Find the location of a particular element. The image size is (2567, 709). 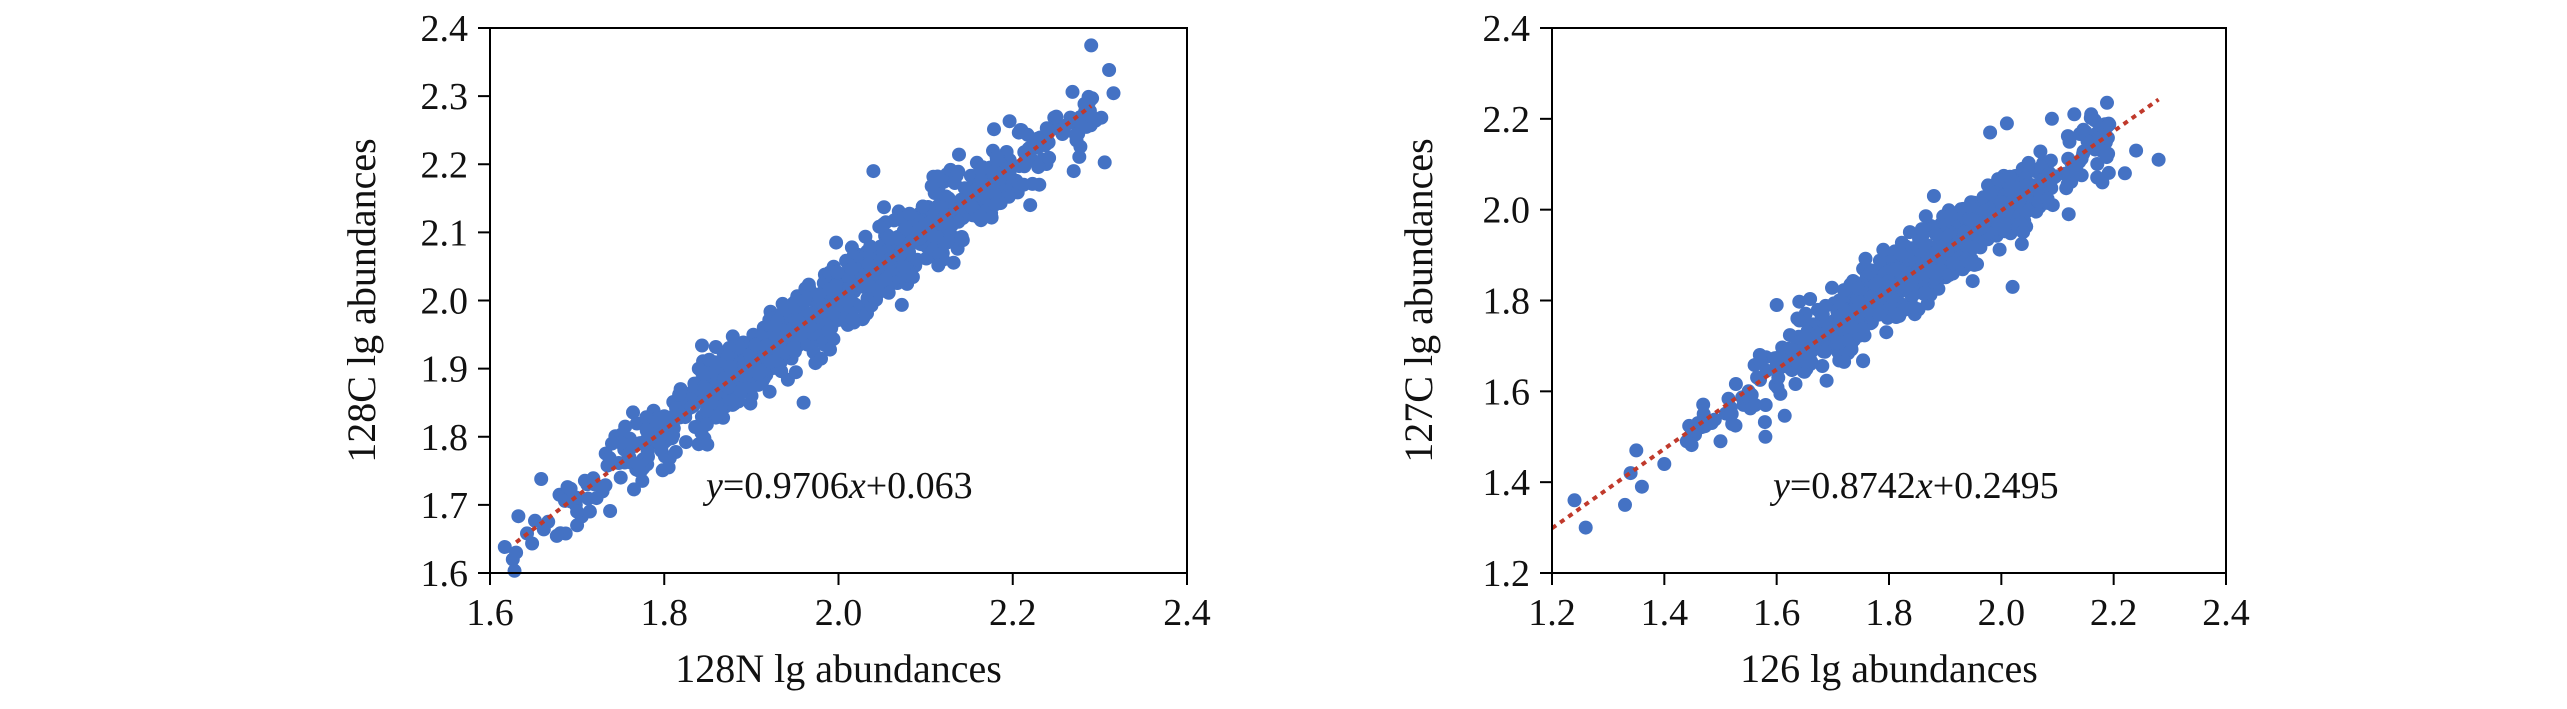

y-axis-label: 127C lg abundances is located at coordinates (1418, 300).